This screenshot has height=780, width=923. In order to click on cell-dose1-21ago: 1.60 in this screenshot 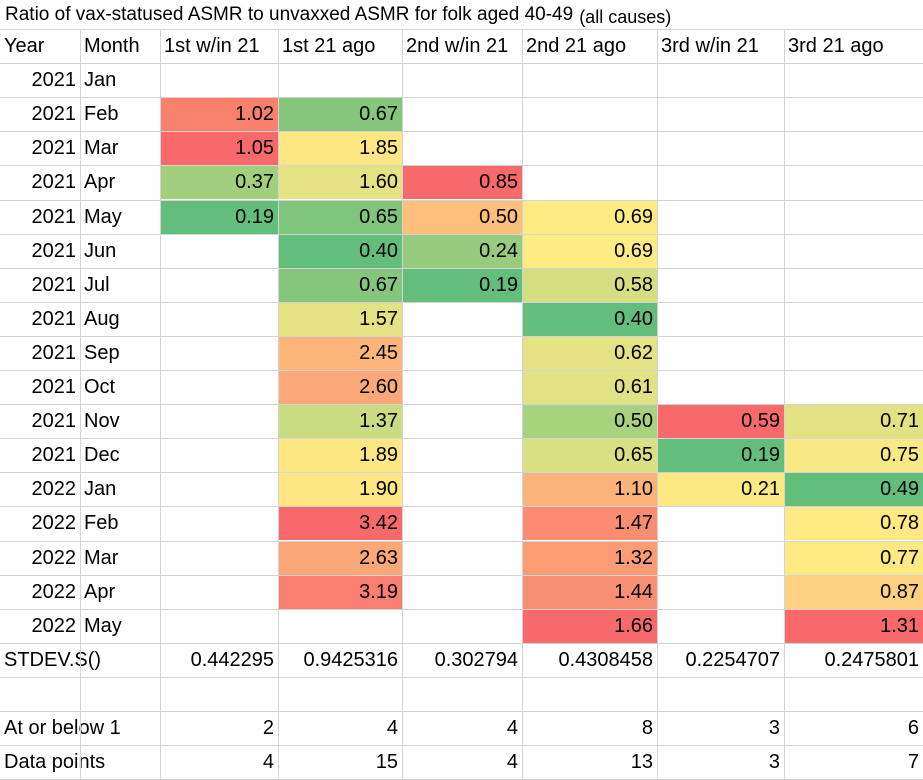, I will do `click(340, 182)`.